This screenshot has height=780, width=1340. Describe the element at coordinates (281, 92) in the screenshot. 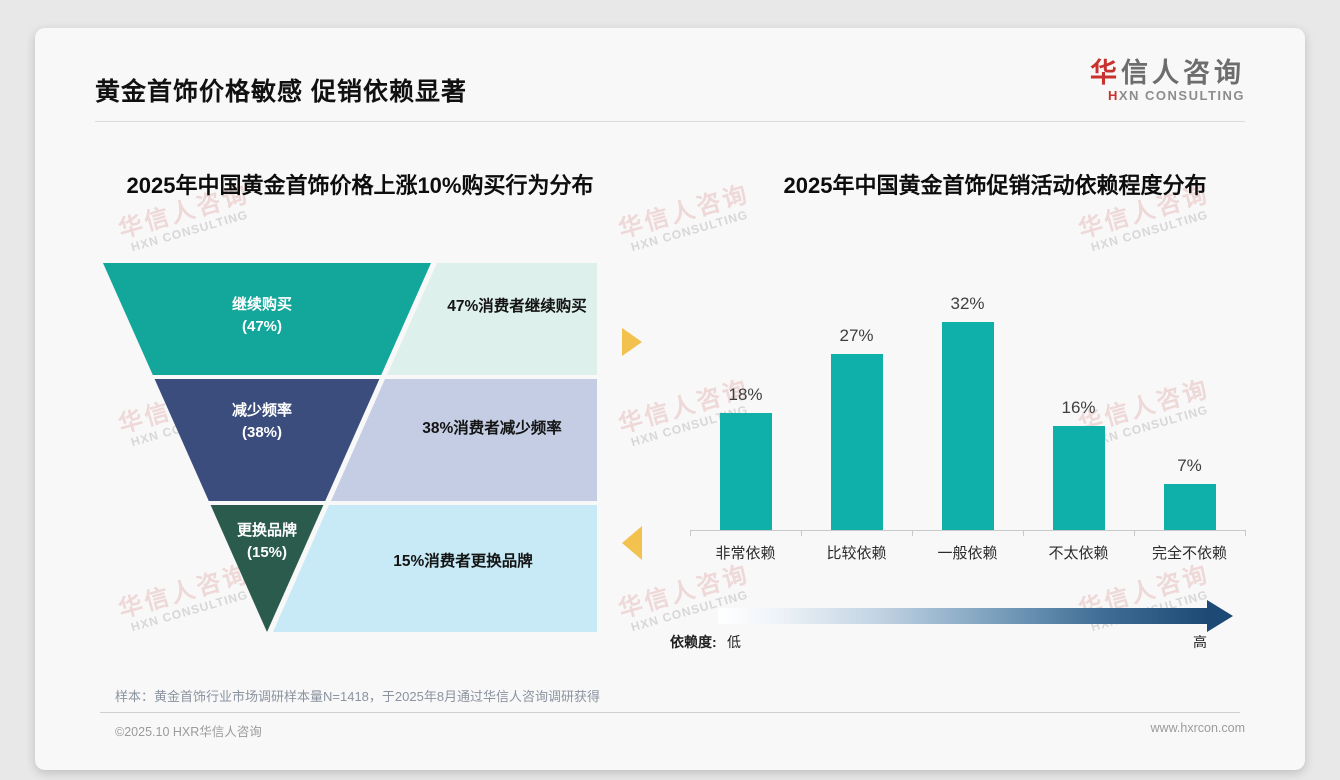

I see `page-title: 黄金首饰价格敏感 促销依赖显著` at that location.